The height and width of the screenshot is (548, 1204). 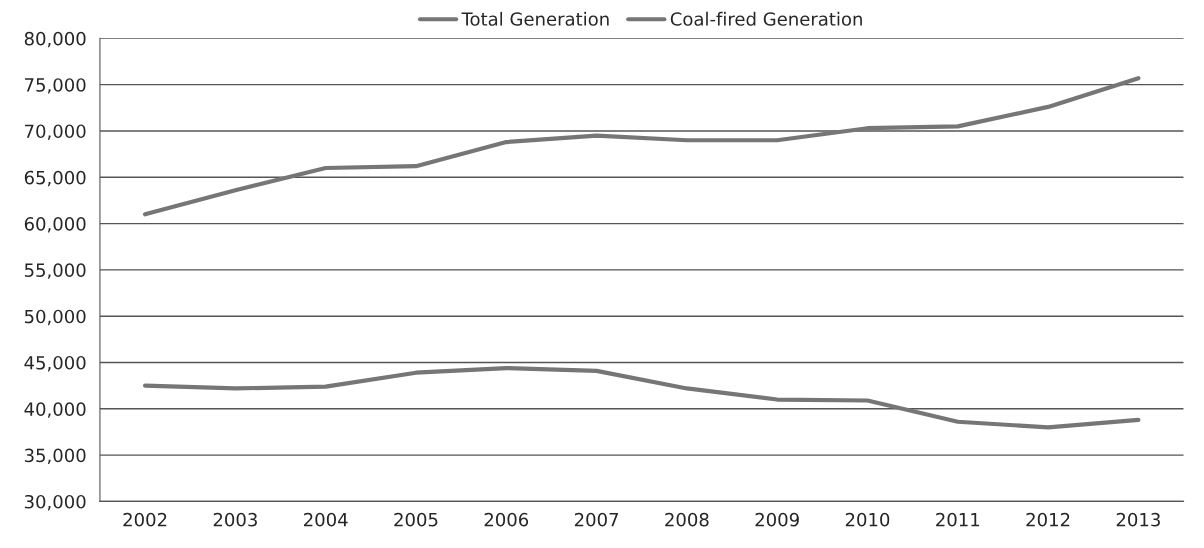 I want to click on line-series, so click(x=641, y=397).